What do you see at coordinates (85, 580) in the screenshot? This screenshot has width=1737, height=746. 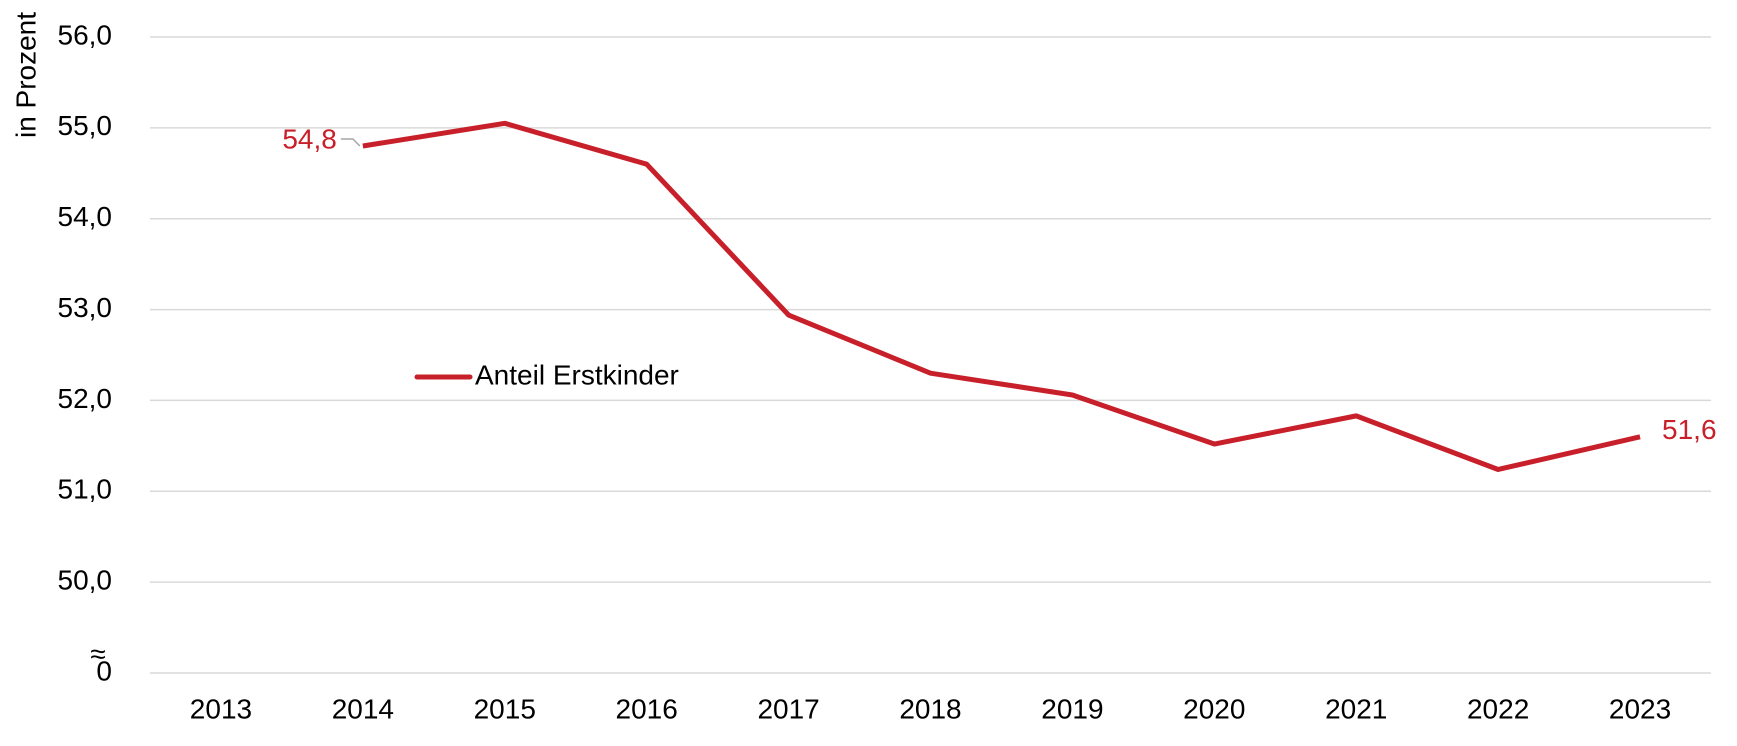 I see `y-tick-label: 50,0` at bounding box center [85, 580].